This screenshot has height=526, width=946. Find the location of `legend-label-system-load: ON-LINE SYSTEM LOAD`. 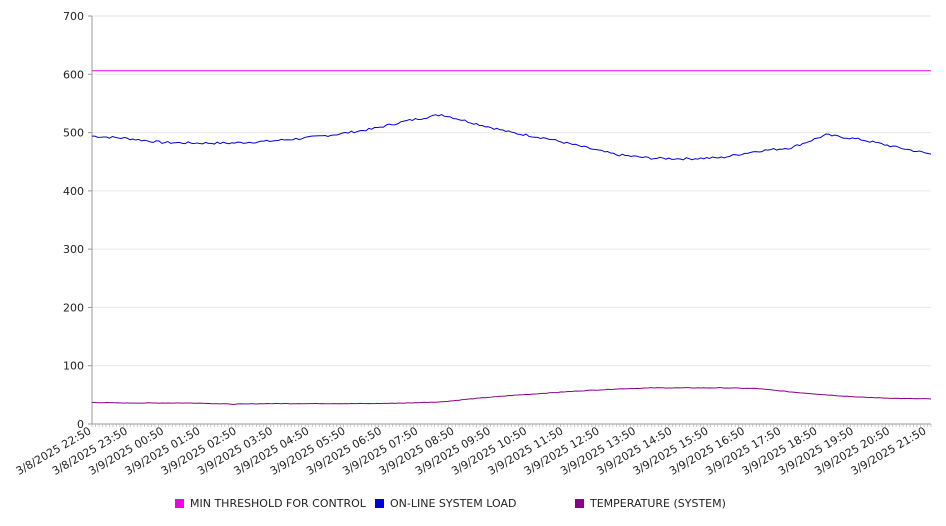

legend-label-system-load: ON-LINE SYSTEM LOAD is located at coordinates (453, 503).